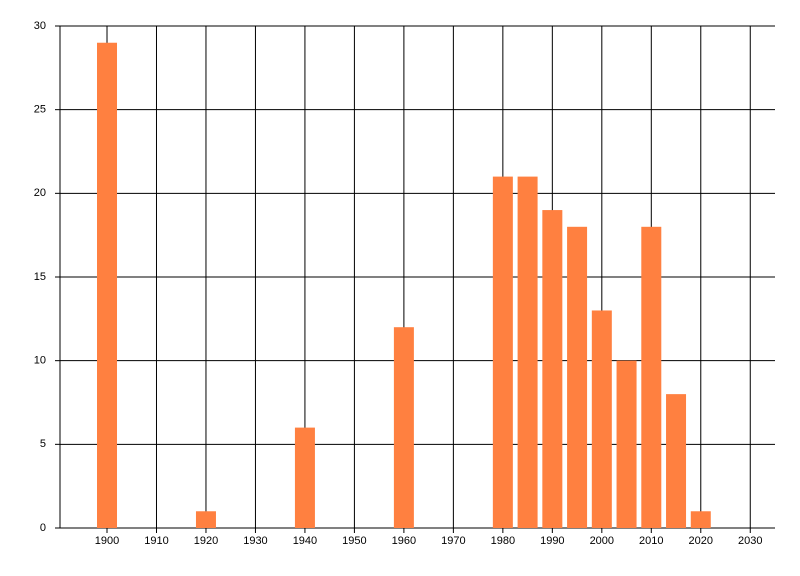 The image size is (800, 576). I want to click on x-tick-label: 1990, so click(552, 541).